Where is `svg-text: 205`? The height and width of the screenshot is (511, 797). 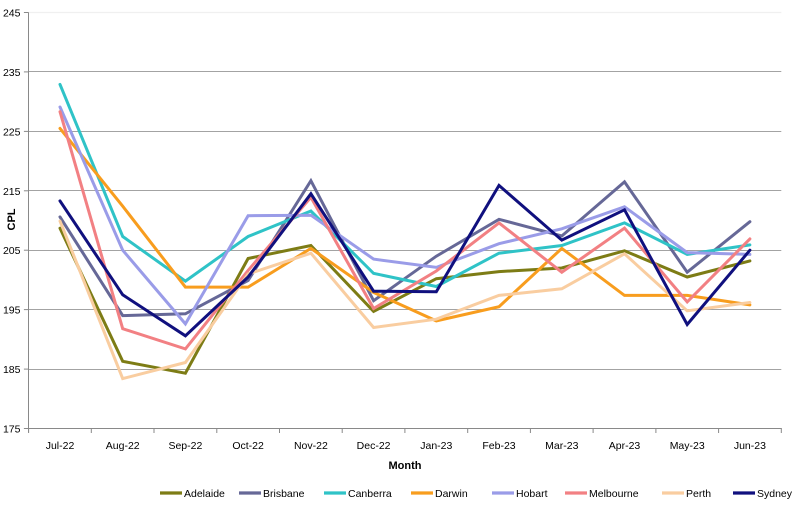 svg-text: 205 is located at coordinates (12, 251).